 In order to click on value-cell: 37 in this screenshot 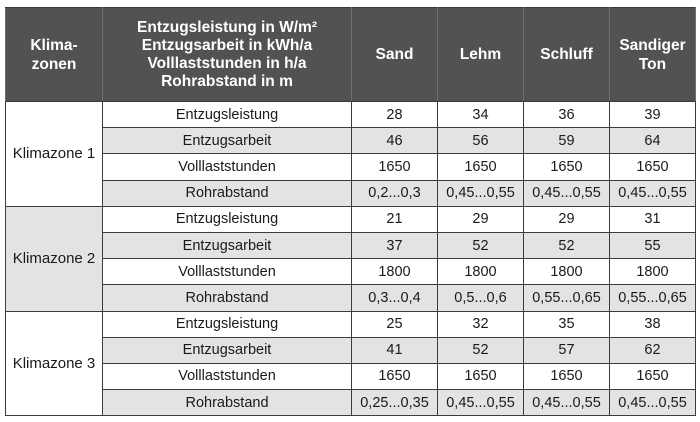, I will do `click(394, 245)`.